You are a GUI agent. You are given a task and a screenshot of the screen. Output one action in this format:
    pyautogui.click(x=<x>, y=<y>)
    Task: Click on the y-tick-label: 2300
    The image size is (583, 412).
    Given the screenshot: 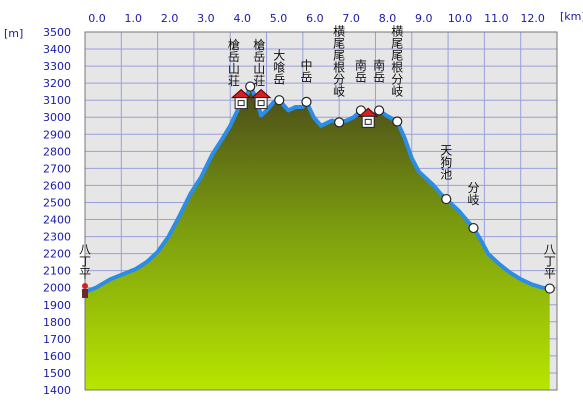 What is the action you would take?
    pyautogui.click(x=57, y=237)
    